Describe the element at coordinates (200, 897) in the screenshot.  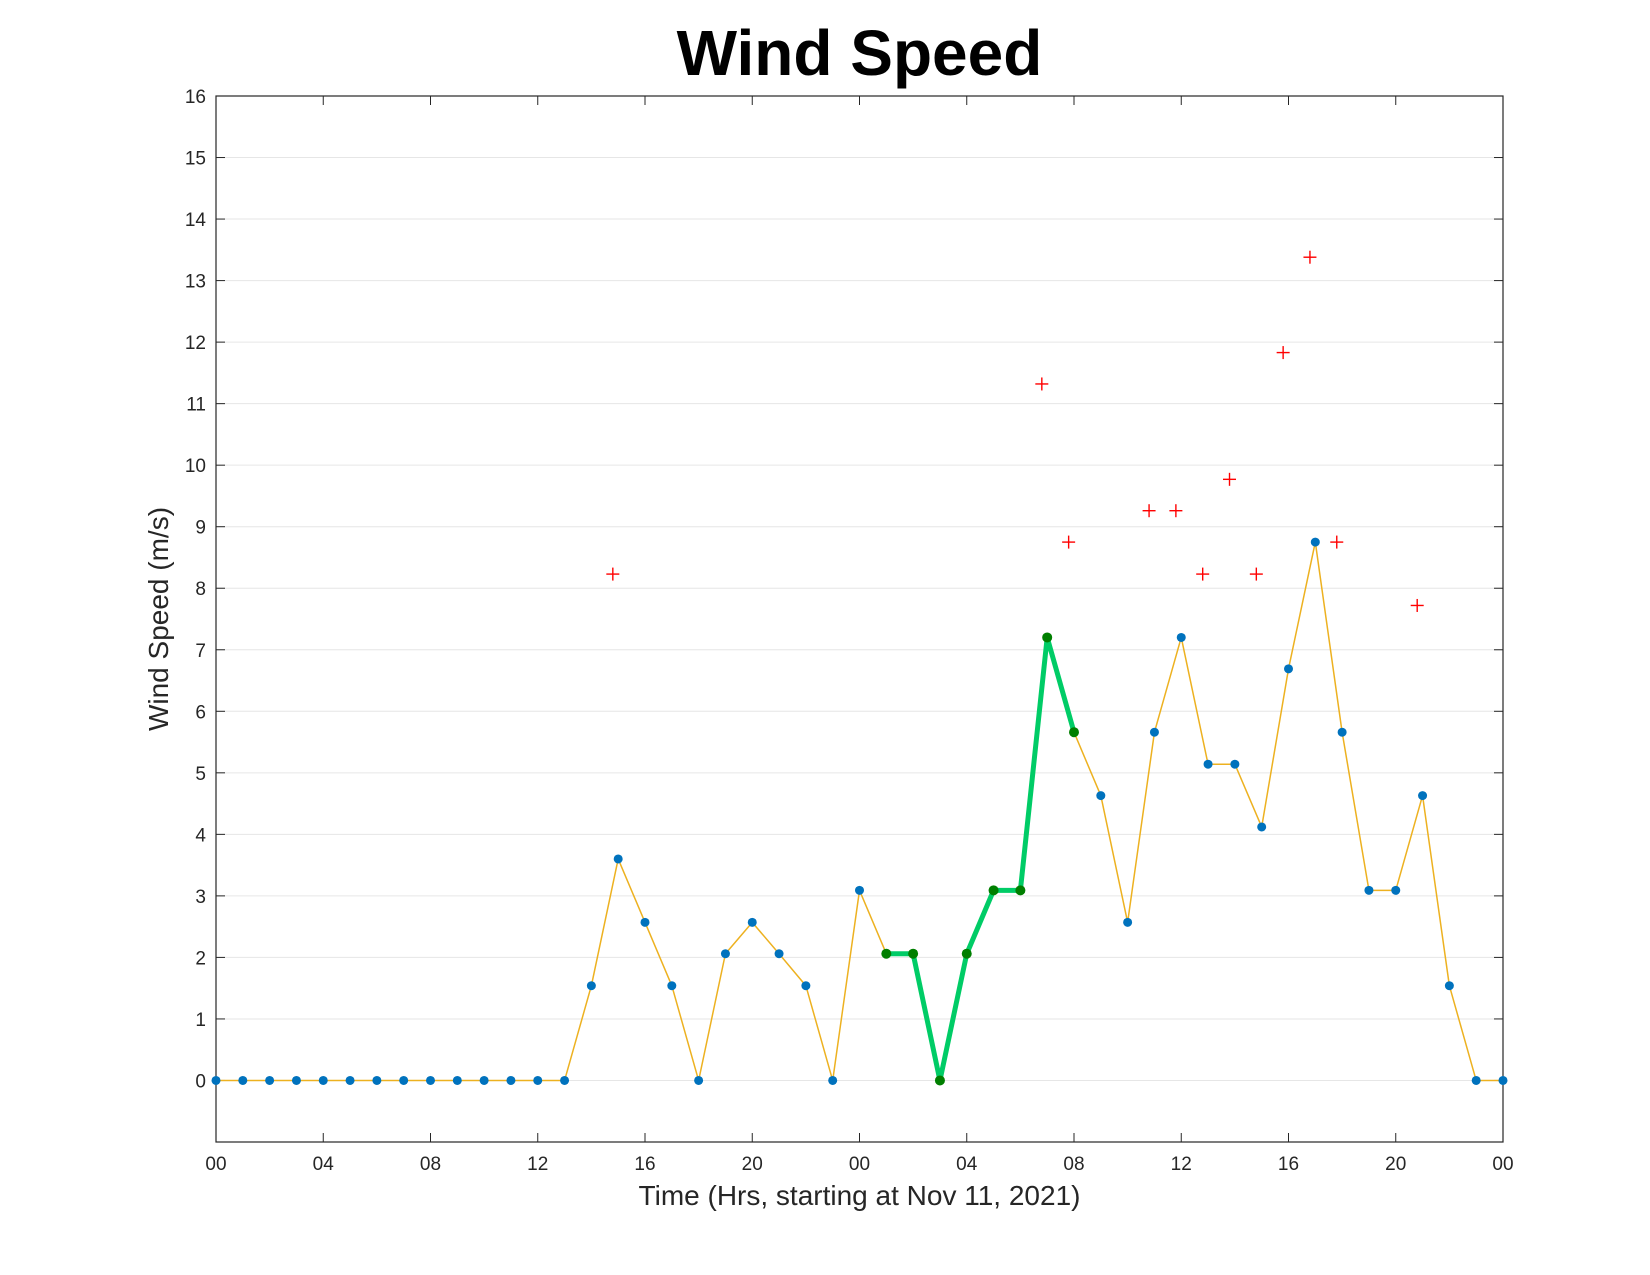
I see `y-tick-label: 3` at that location.